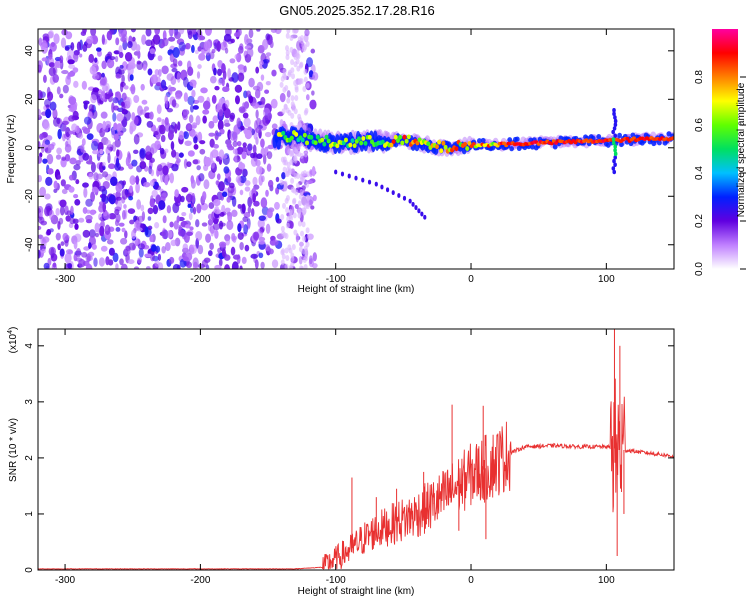 The width and height of the screenshot is (750, 600). What do you see at coordinates (10, 332) in the screenshot?
I see `snr-scale-exp: 4` at bounding box center [10, 332].